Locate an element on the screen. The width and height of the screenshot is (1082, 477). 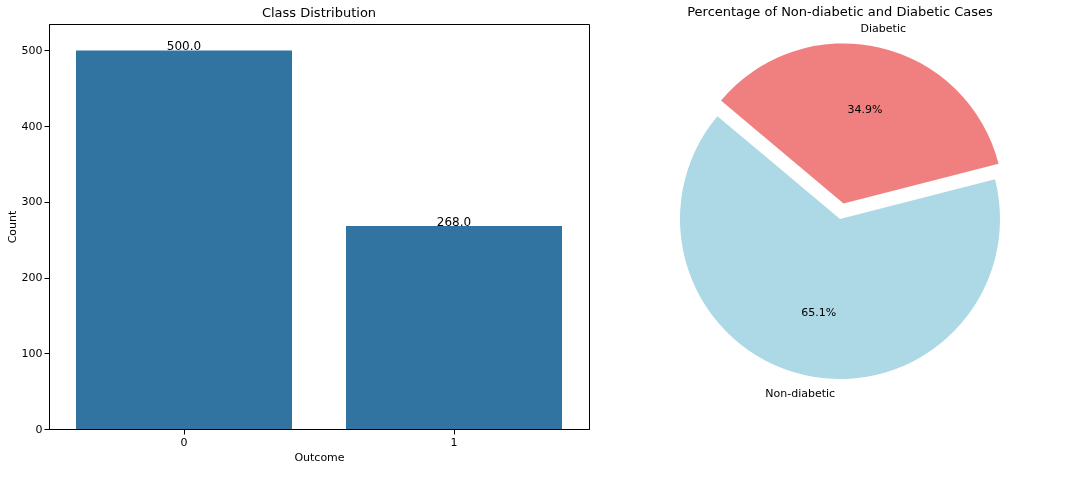
data-label: 268.0 is located at coordinates (454, 222).